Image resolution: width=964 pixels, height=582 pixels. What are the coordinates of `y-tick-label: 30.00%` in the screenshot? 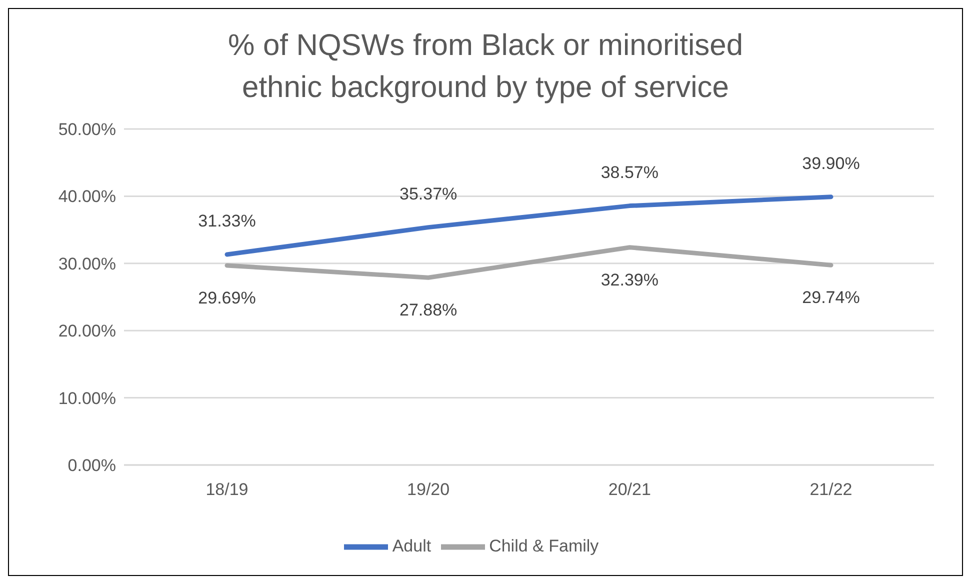 It's located at (87, 264).